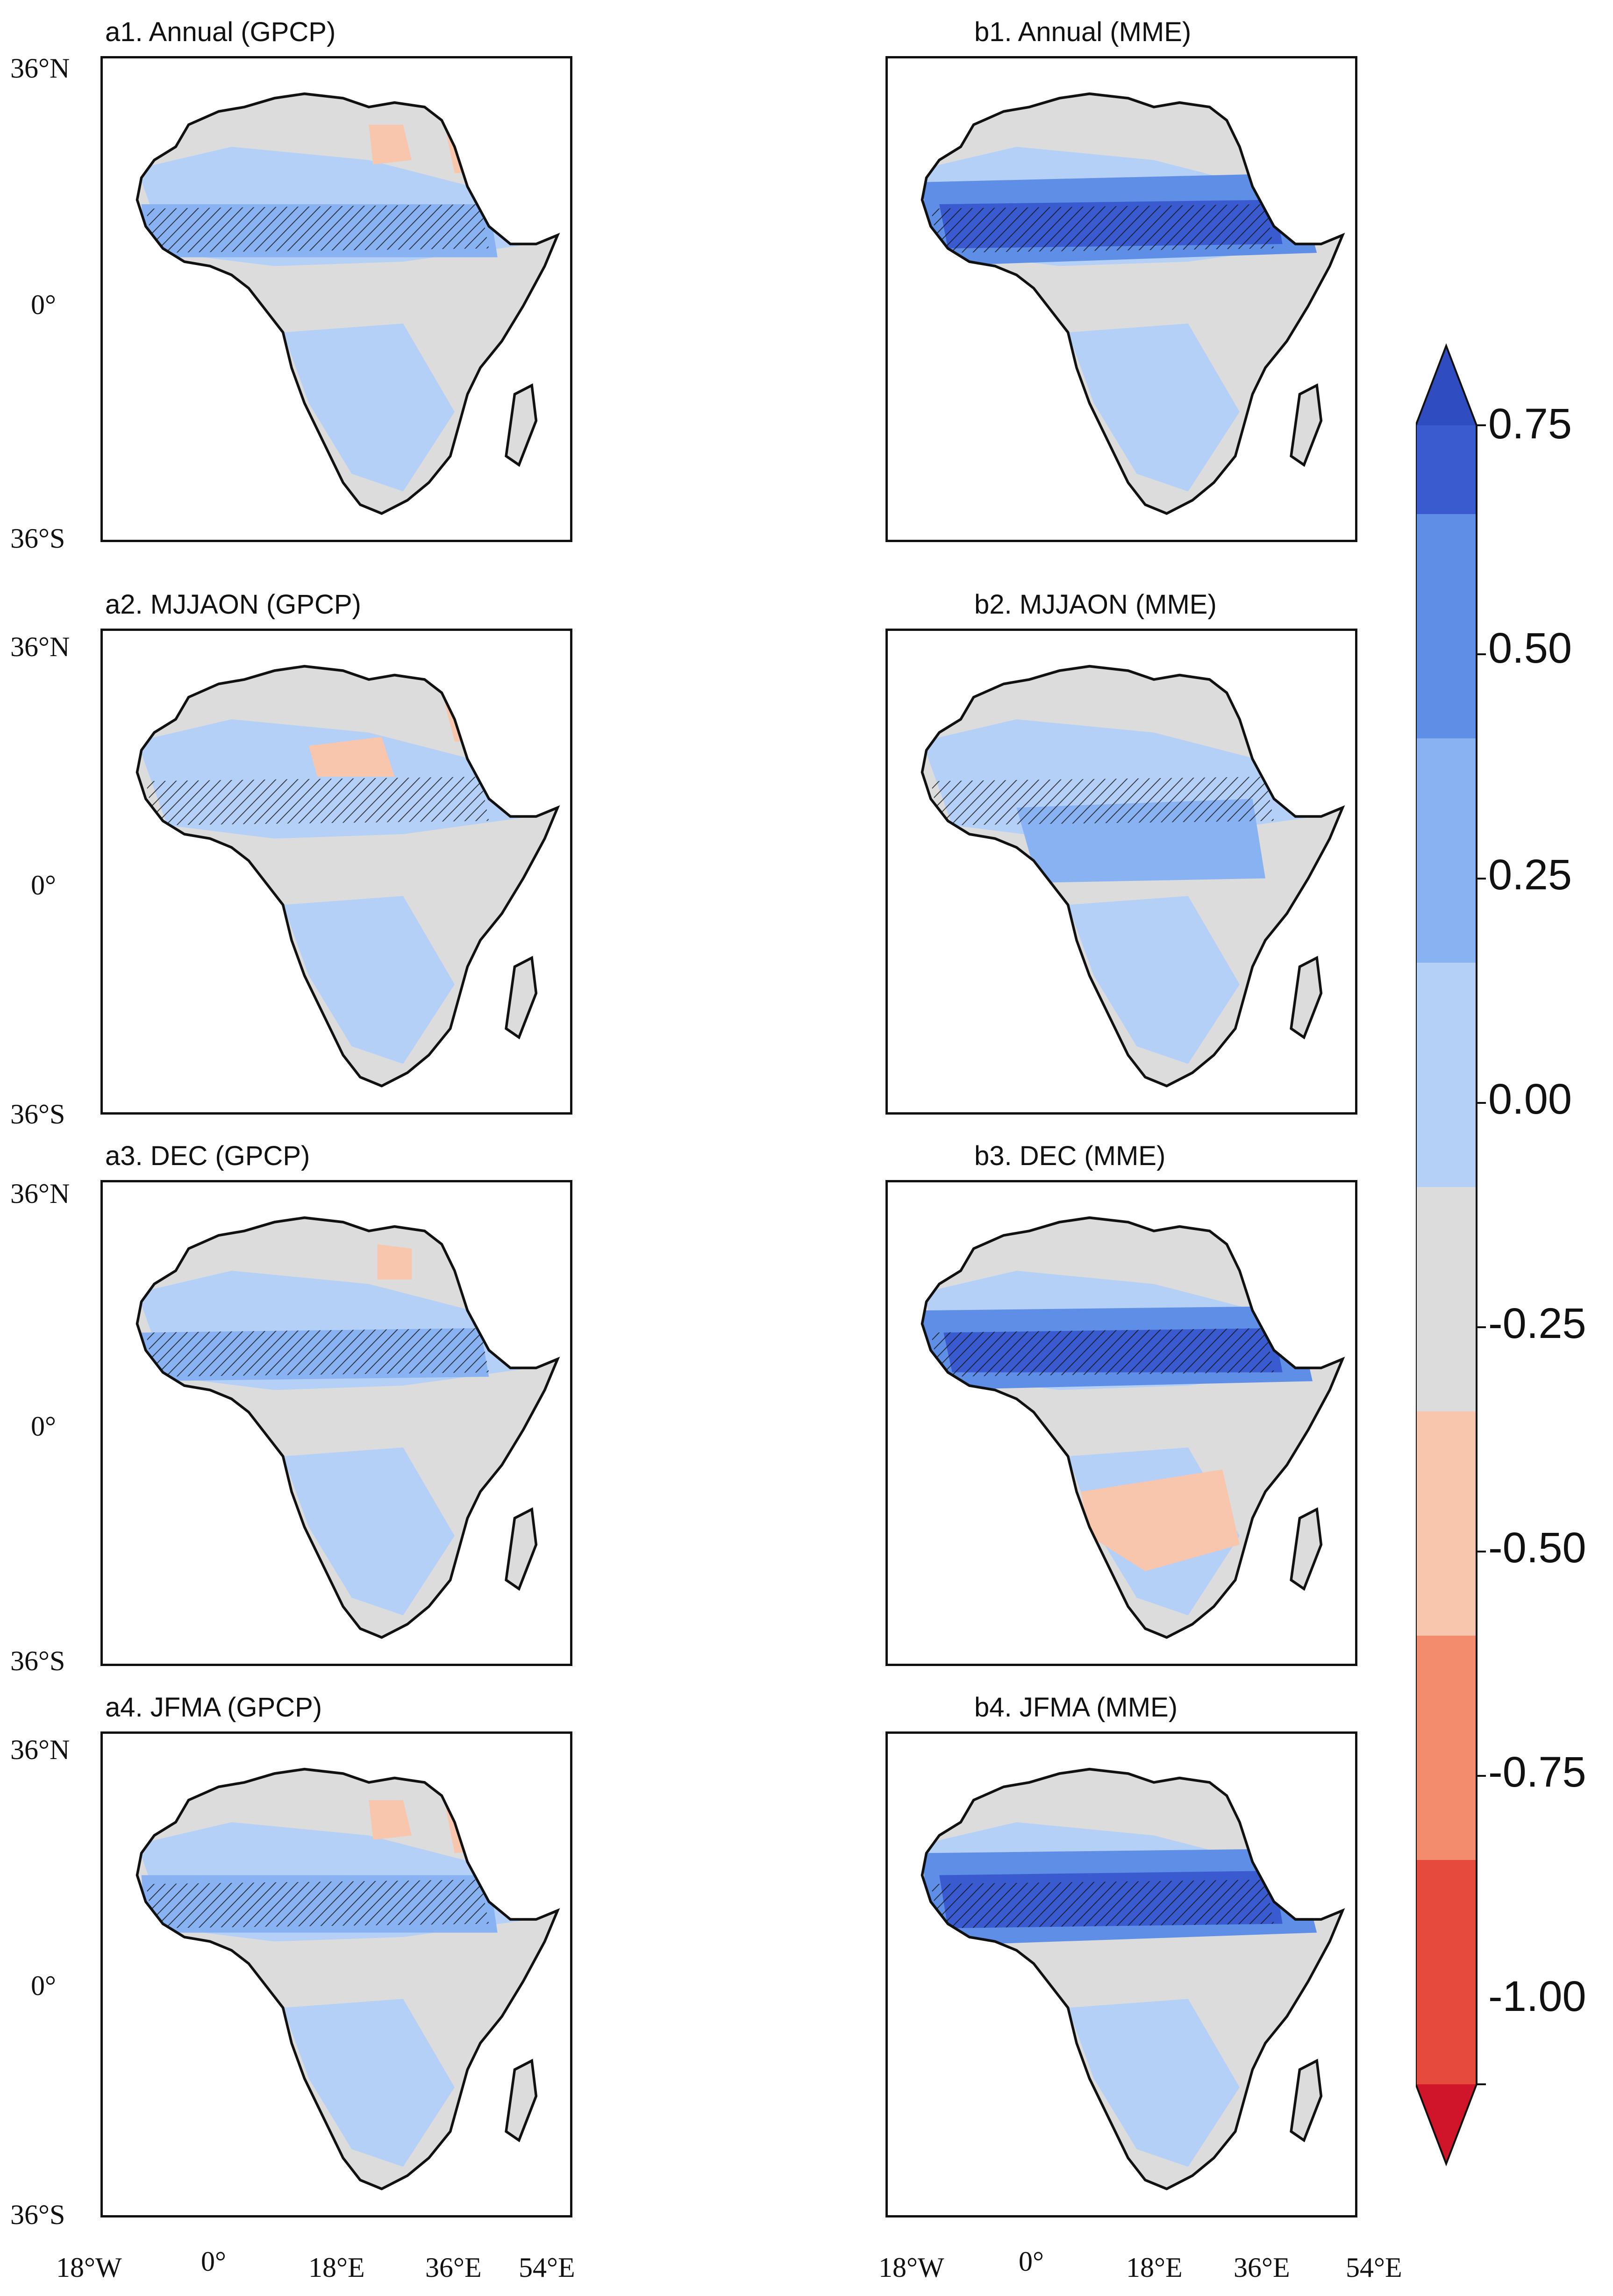  I want to click on colorbar-label-0.75: 0.75, so click(1530, 424).